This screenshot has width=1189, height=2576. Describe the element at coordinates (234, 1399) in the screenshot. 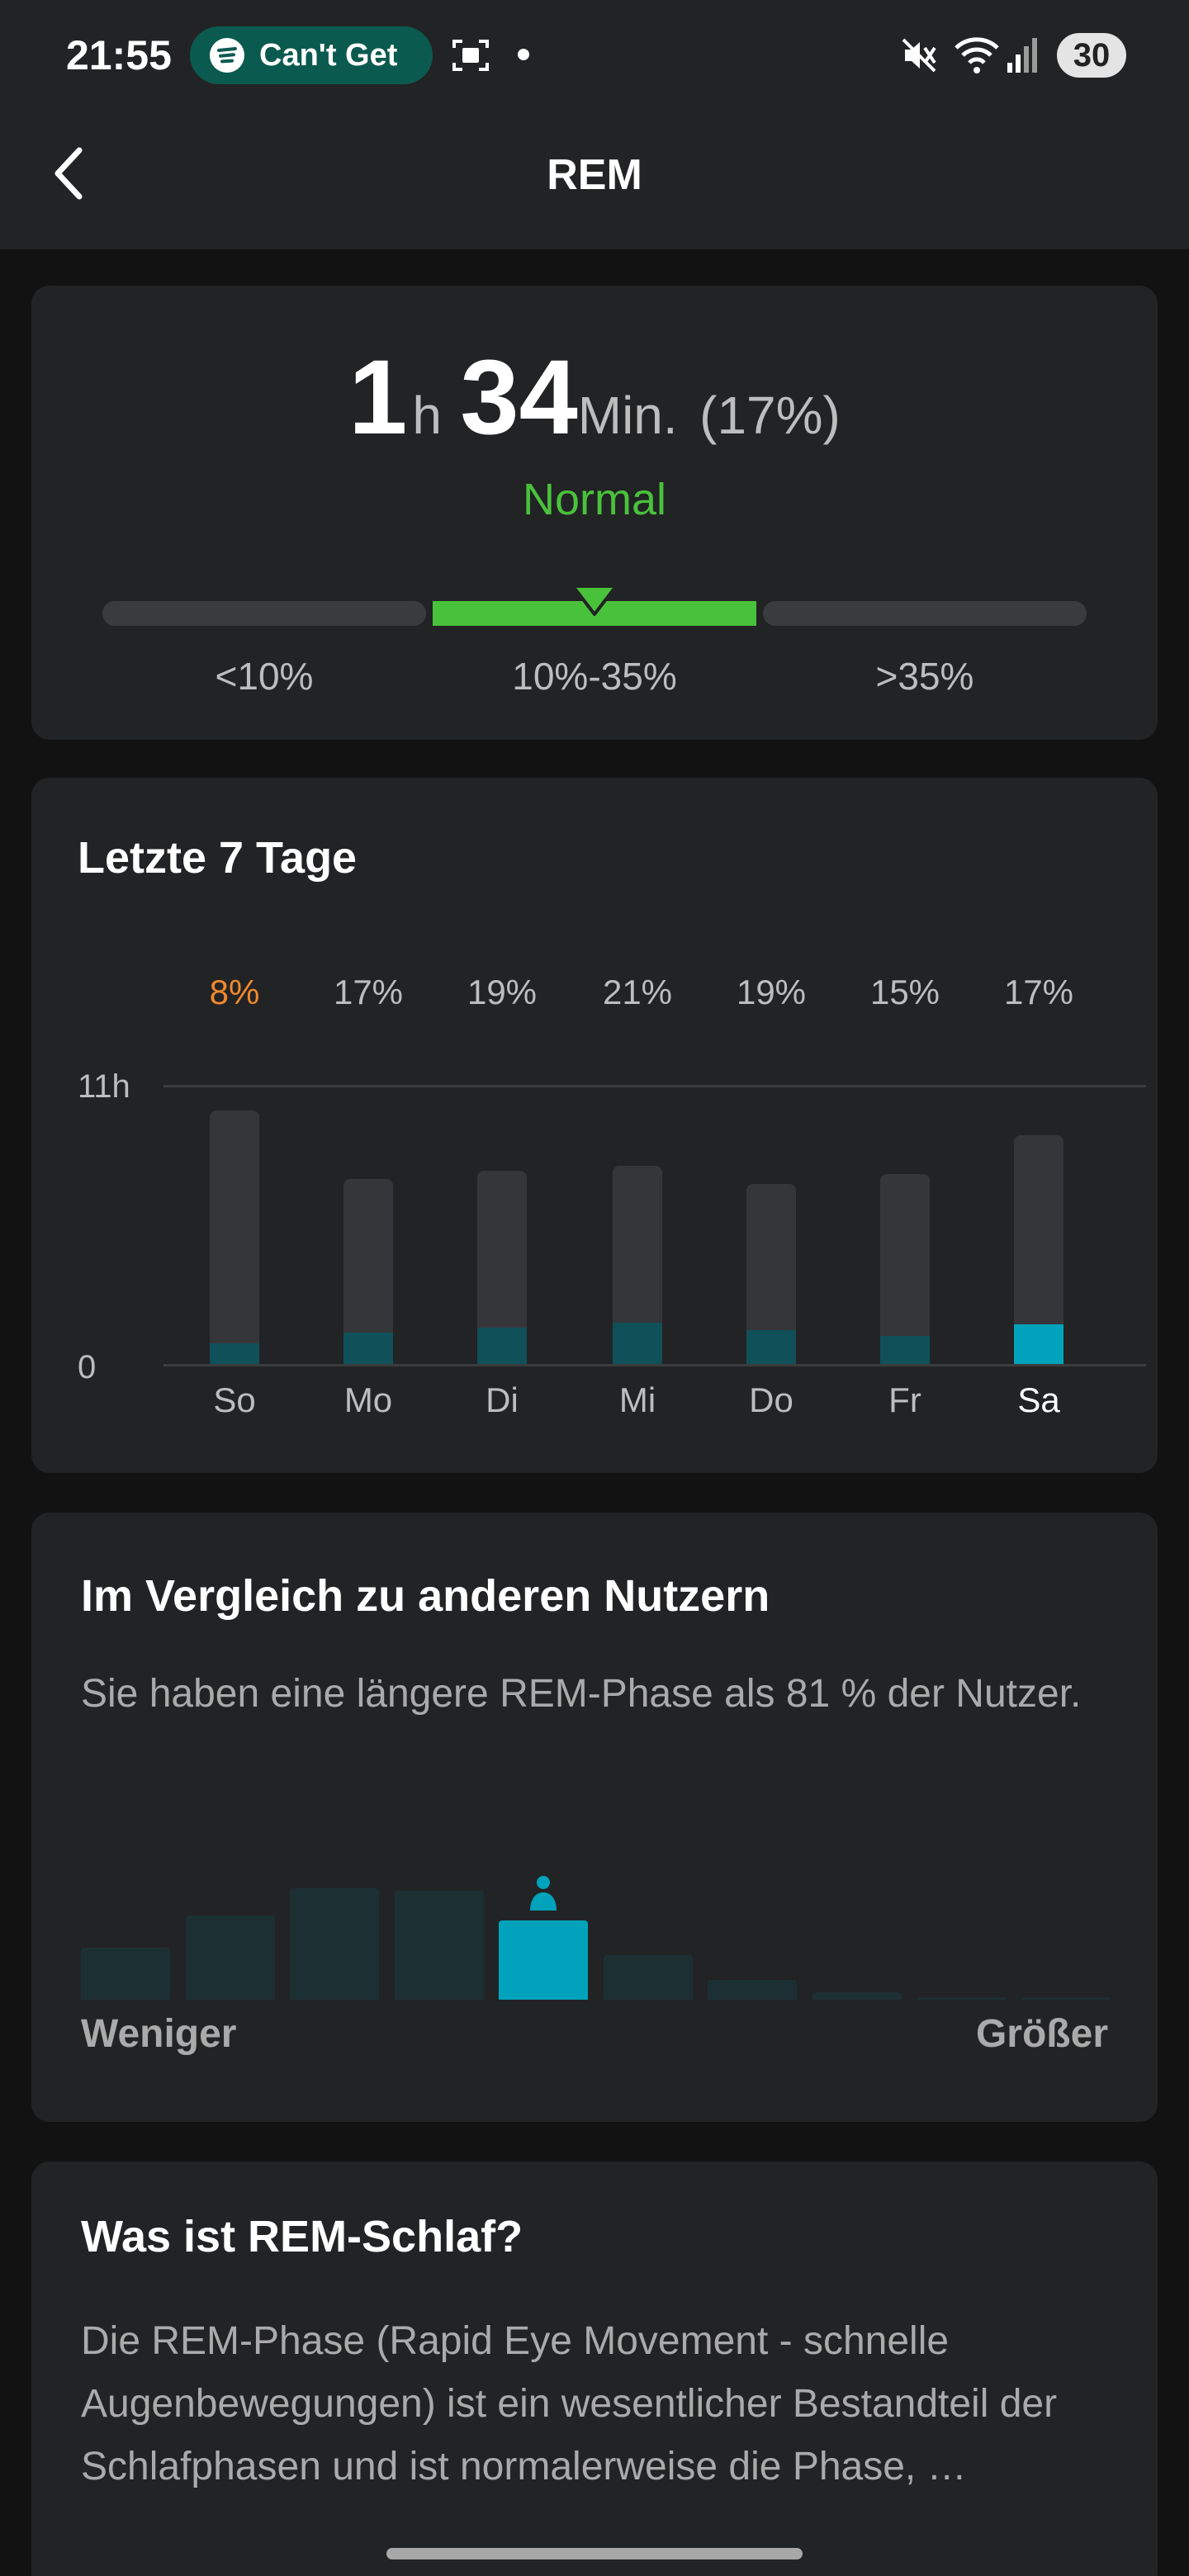

I see `day-label: So` at that location.